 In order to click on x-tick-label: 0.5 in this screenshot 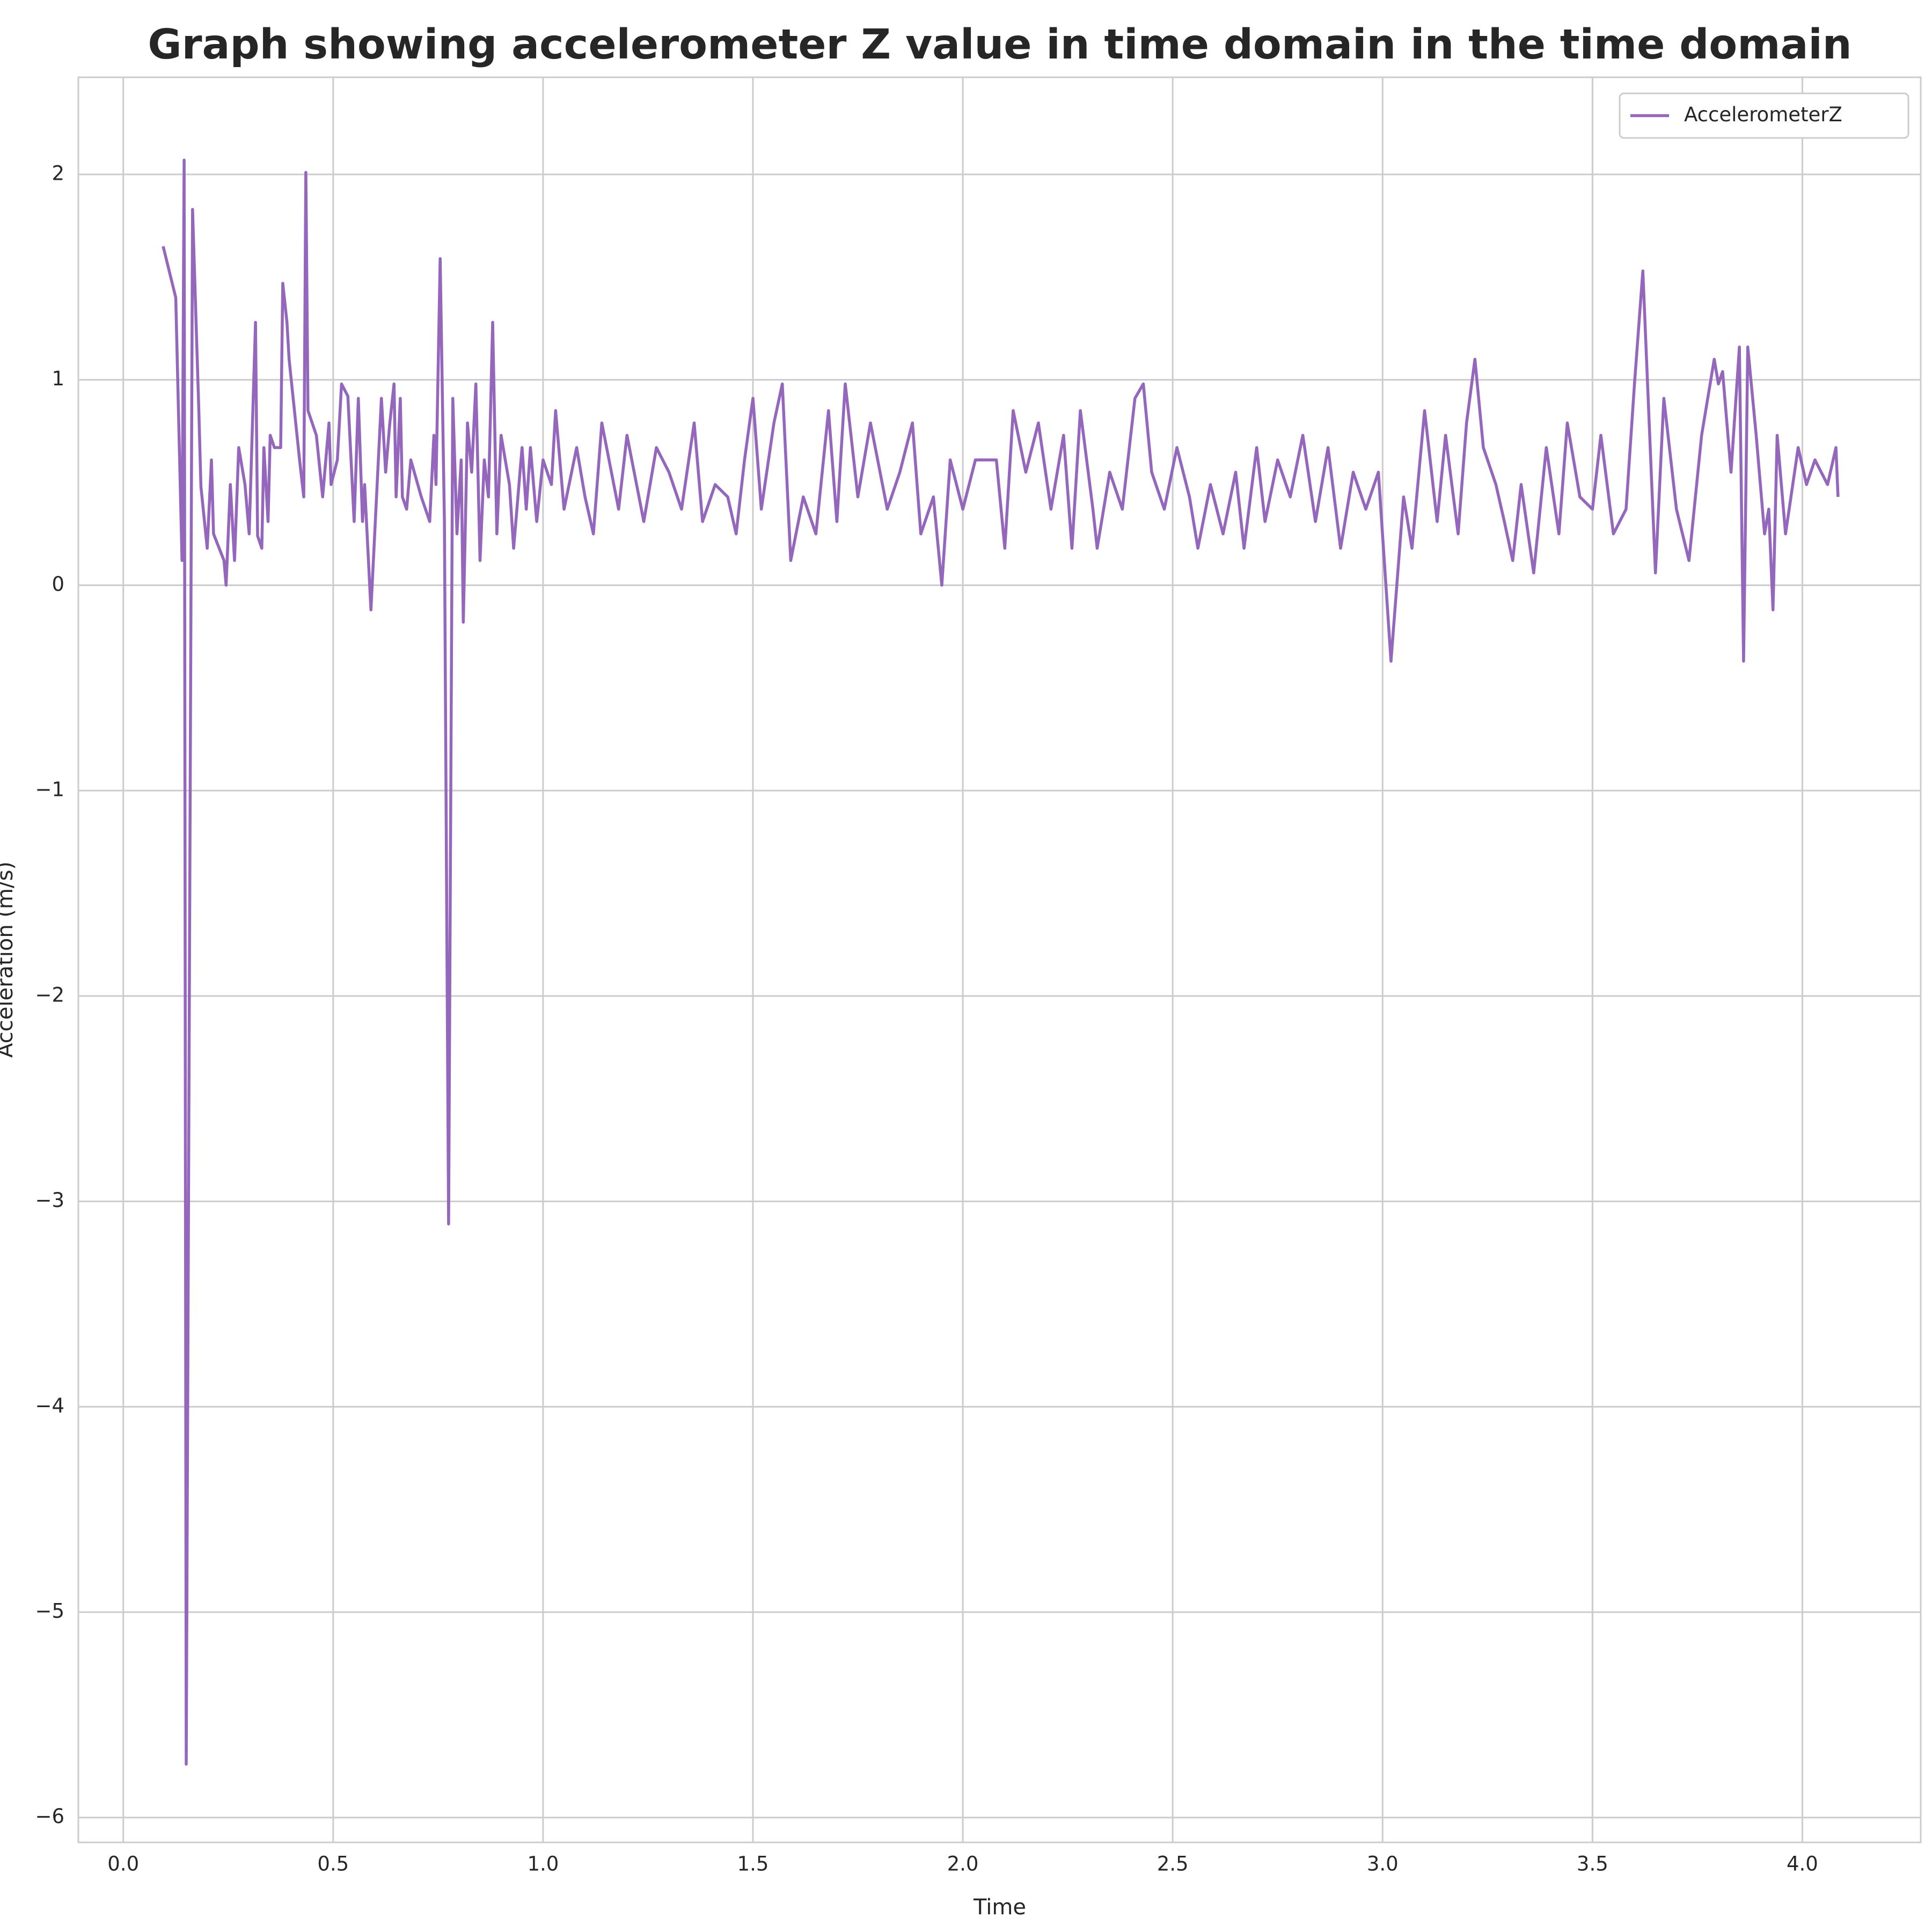, I will do `click(333, 1864)`.